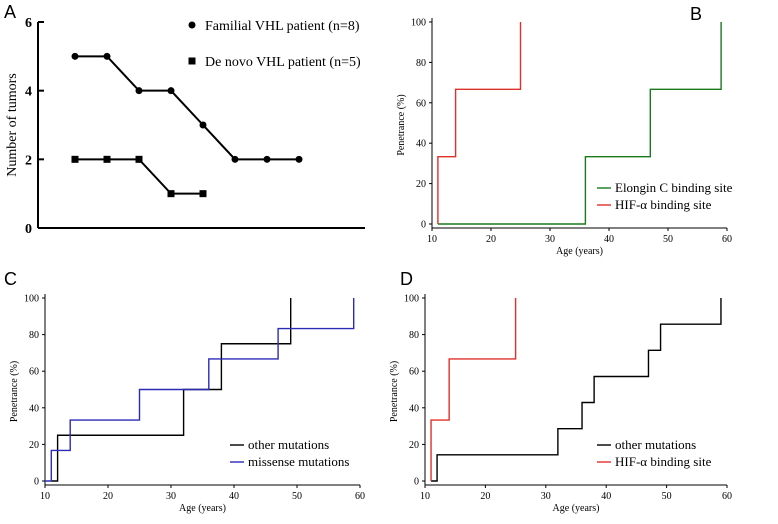 The image size is (778, 524). I want to click on x-tick-label-c: 50, so click(297, 496).